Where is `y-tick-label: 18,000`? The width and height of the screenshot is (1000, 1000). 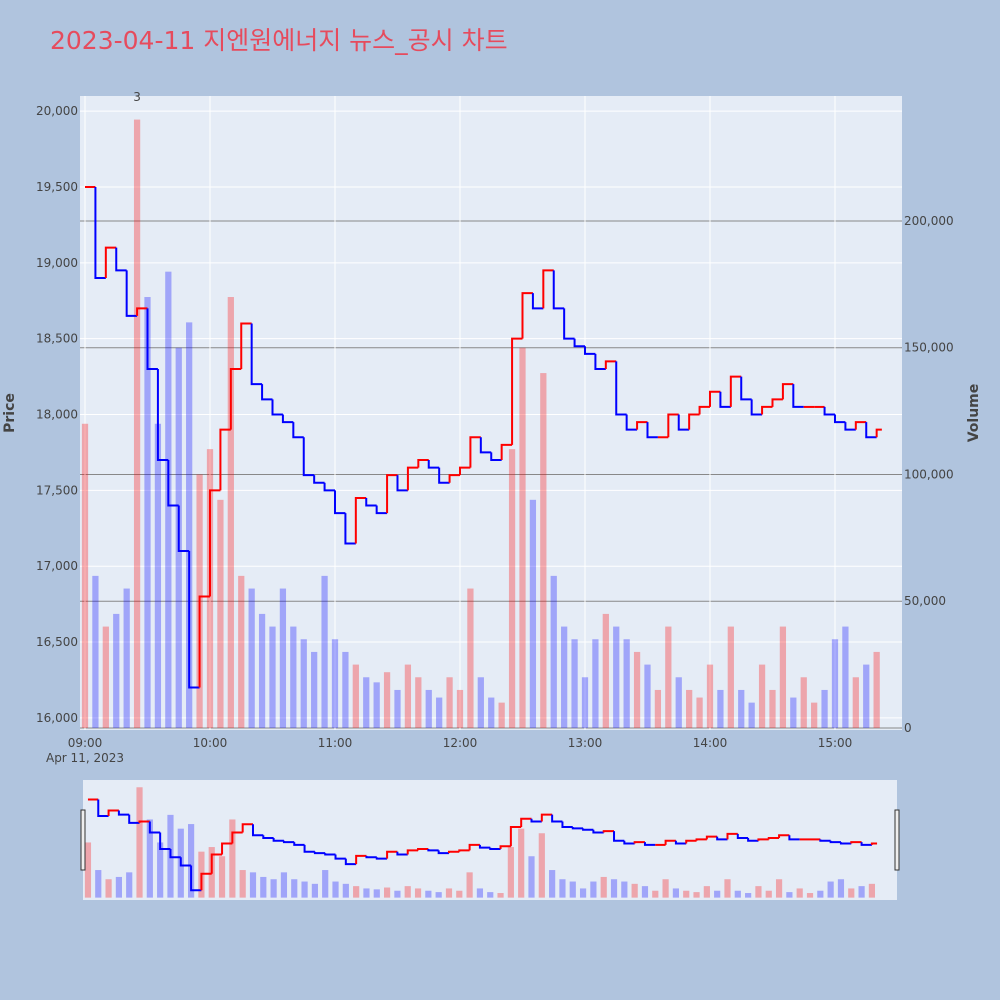 y-tick-label: 18,000 is located at coordinates (57, 415).